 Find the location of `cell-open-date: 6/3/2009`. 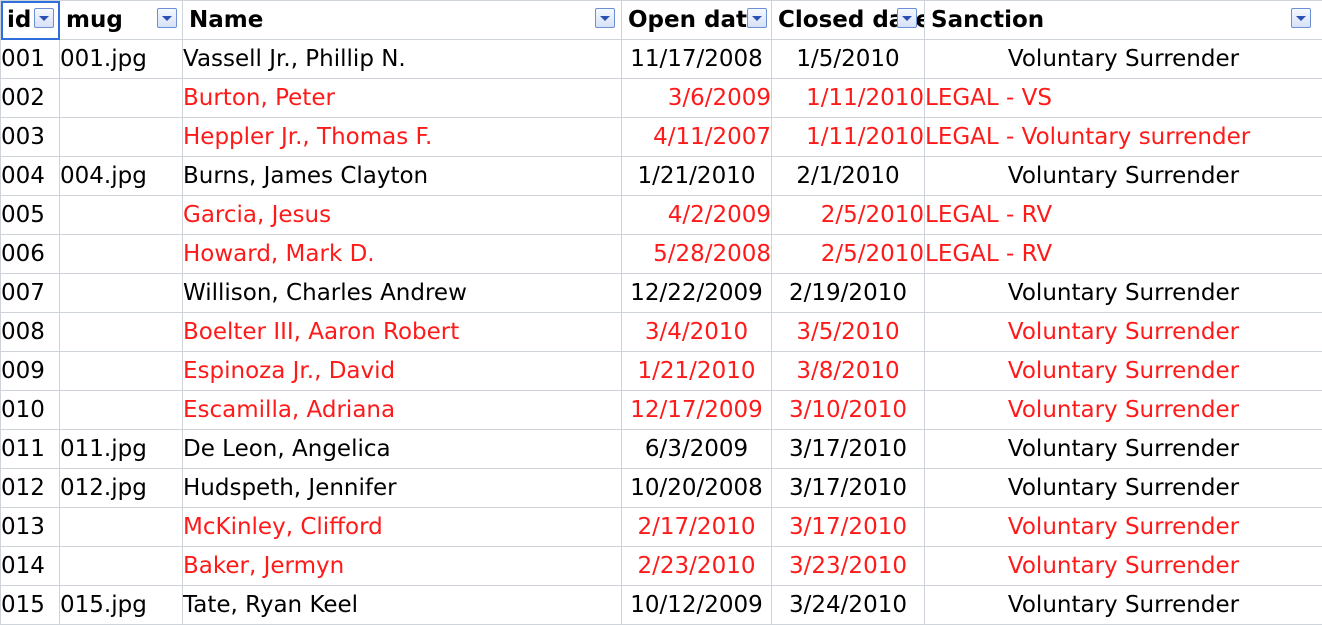

cell-open-date: 6/3/2009 is located at coordinates (697, 449).